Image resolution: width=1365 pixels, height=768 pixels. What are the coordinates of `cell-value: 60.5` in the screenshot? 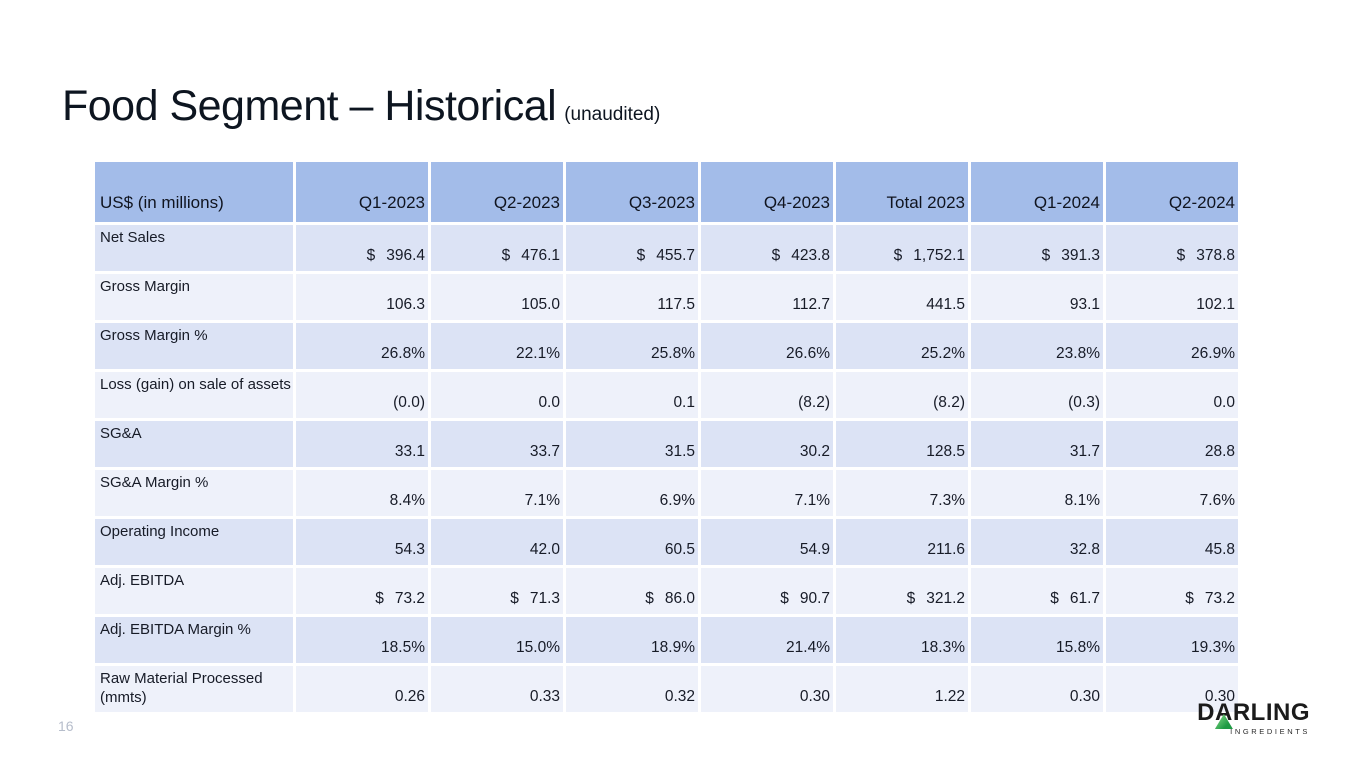 It's located at (632, 542).